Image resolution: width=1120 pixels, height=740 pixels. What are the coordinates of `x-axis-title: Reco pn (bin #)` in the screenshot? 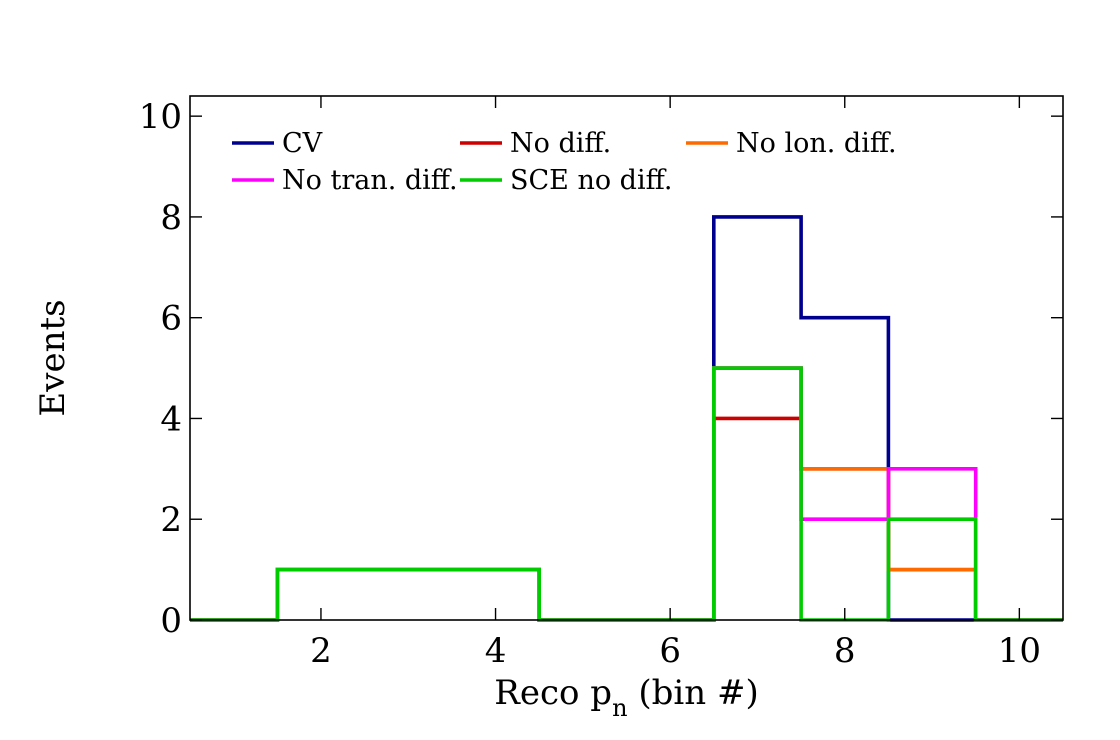 It's located at (626, 697).